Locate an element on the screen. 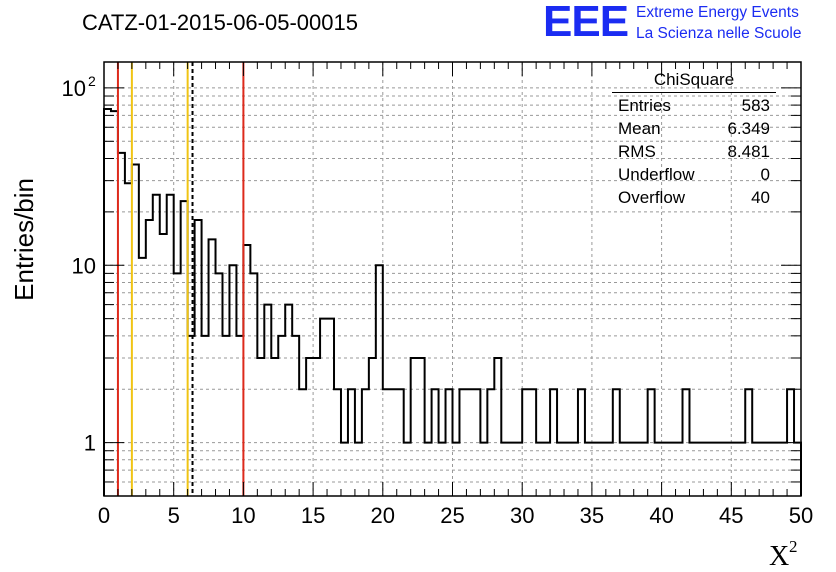 The image size is (836, 572). stats-row-underflow: Underflow 0 is located at coordinates (696, 174).